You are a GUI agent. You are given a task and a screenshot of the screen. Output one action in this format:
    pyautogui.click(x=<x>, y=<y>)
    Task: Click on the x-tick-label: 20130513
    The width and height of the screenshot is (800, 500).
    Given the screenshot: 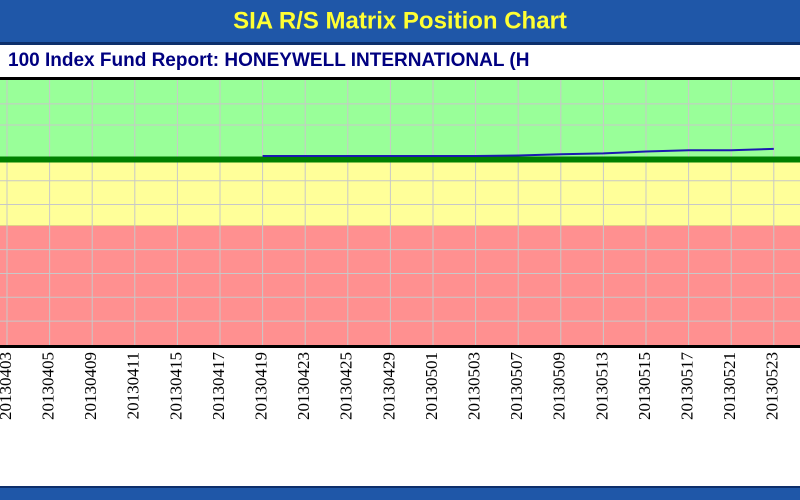 What is the action you would take?
    pyautogui.click(x=601, y=386)
    